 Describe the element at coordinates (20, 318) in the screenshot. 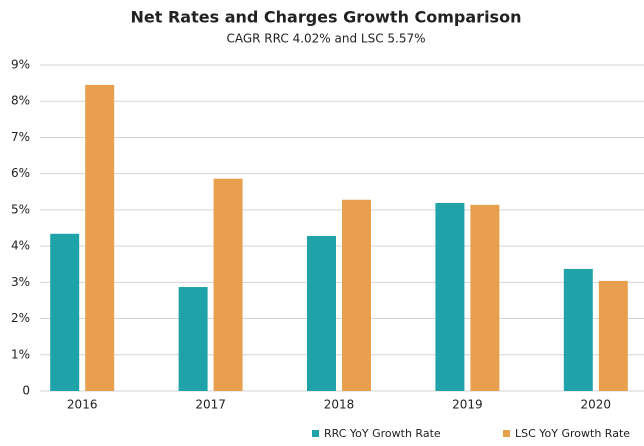

I see `y-tick-label: 2%` at that location.